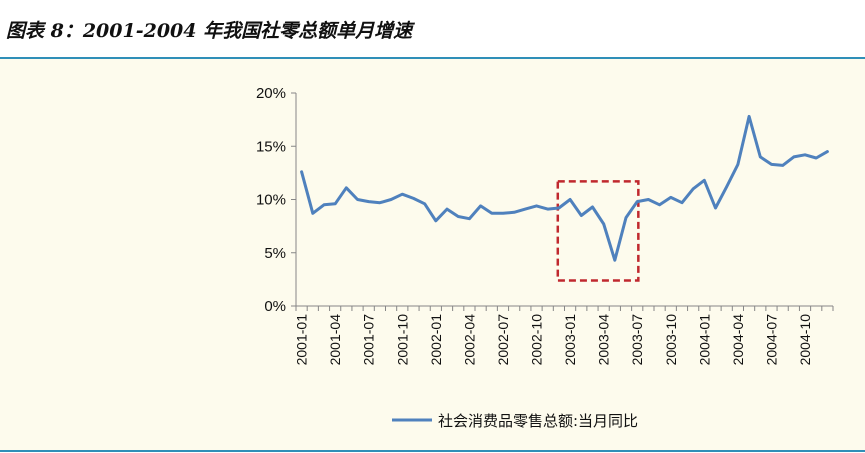  Describe the element at coordinates (436, 340) in the screenshot. I see `x-tick-label: 2002-01` at that location.